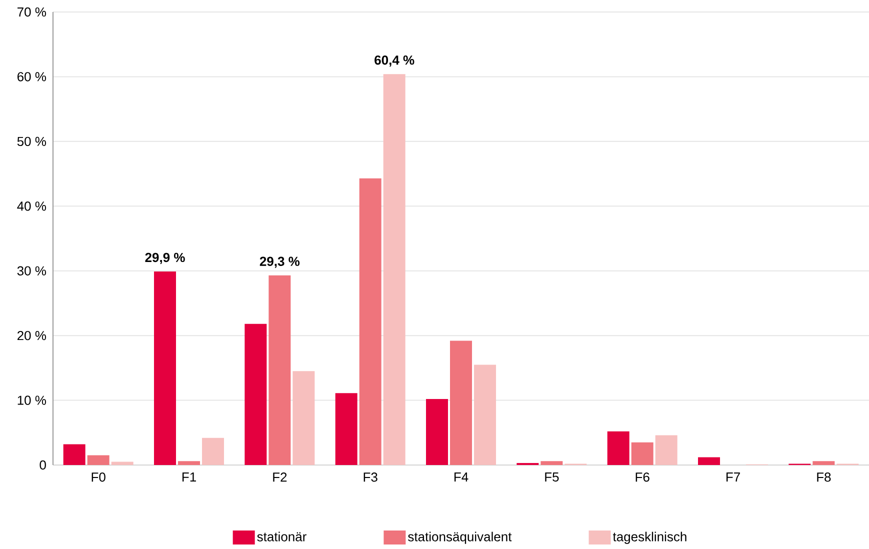 The height and width of the screenshot is (549, 869). I want to click on x-tick-label: F3, so click(371, 477).